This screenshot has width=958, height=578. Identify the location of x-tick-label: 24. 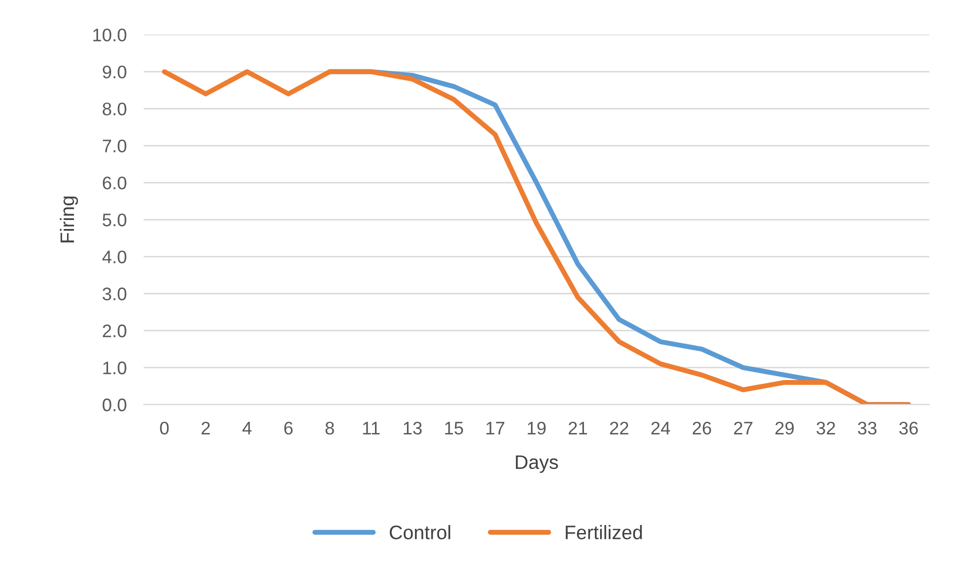
(660, 428).